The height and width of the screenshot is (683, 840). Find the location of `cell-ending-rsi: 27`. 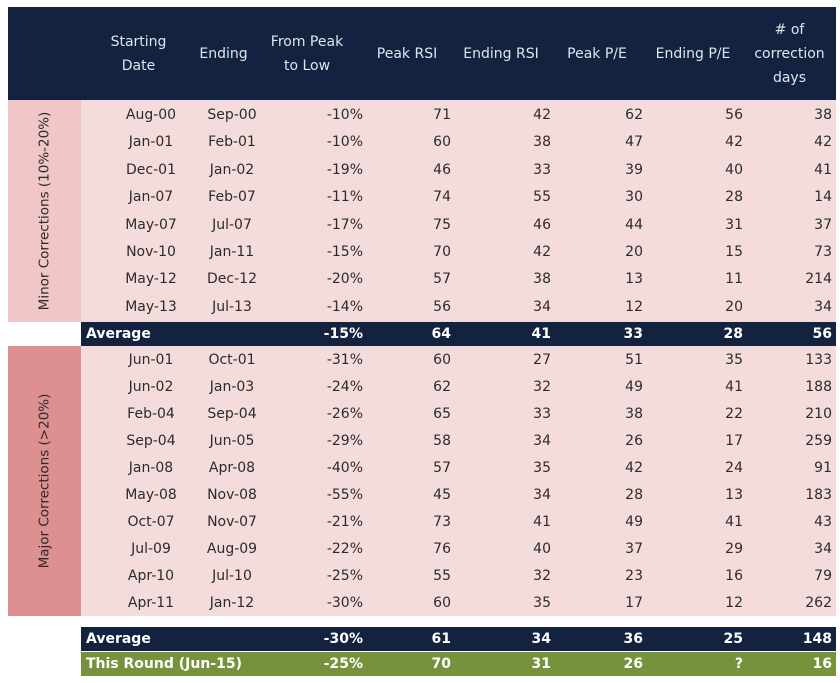

cell-ending-rsi: 27 is located at coordinates (542, 360).